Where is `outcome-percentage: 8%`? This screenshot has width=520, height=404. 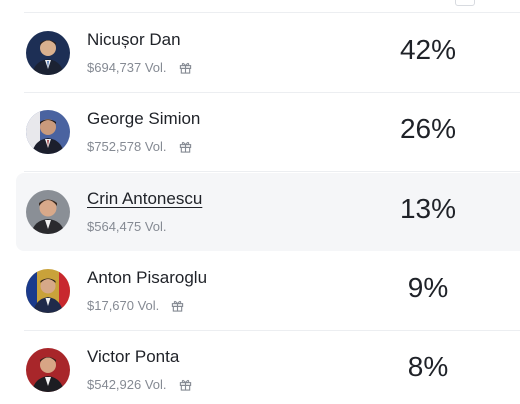 outcome-percentage: 8% is located at coordinates (428, 366).